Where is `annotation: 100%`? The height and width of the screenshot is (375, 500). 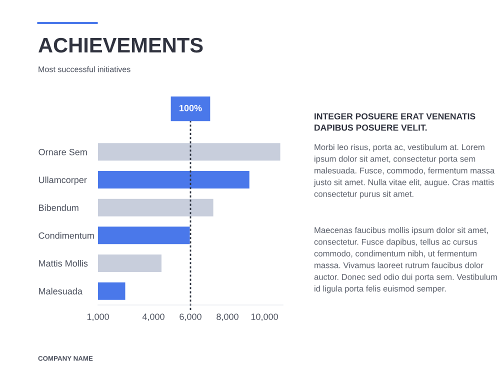 annotation: 100% is located at coordinates (191, 108).